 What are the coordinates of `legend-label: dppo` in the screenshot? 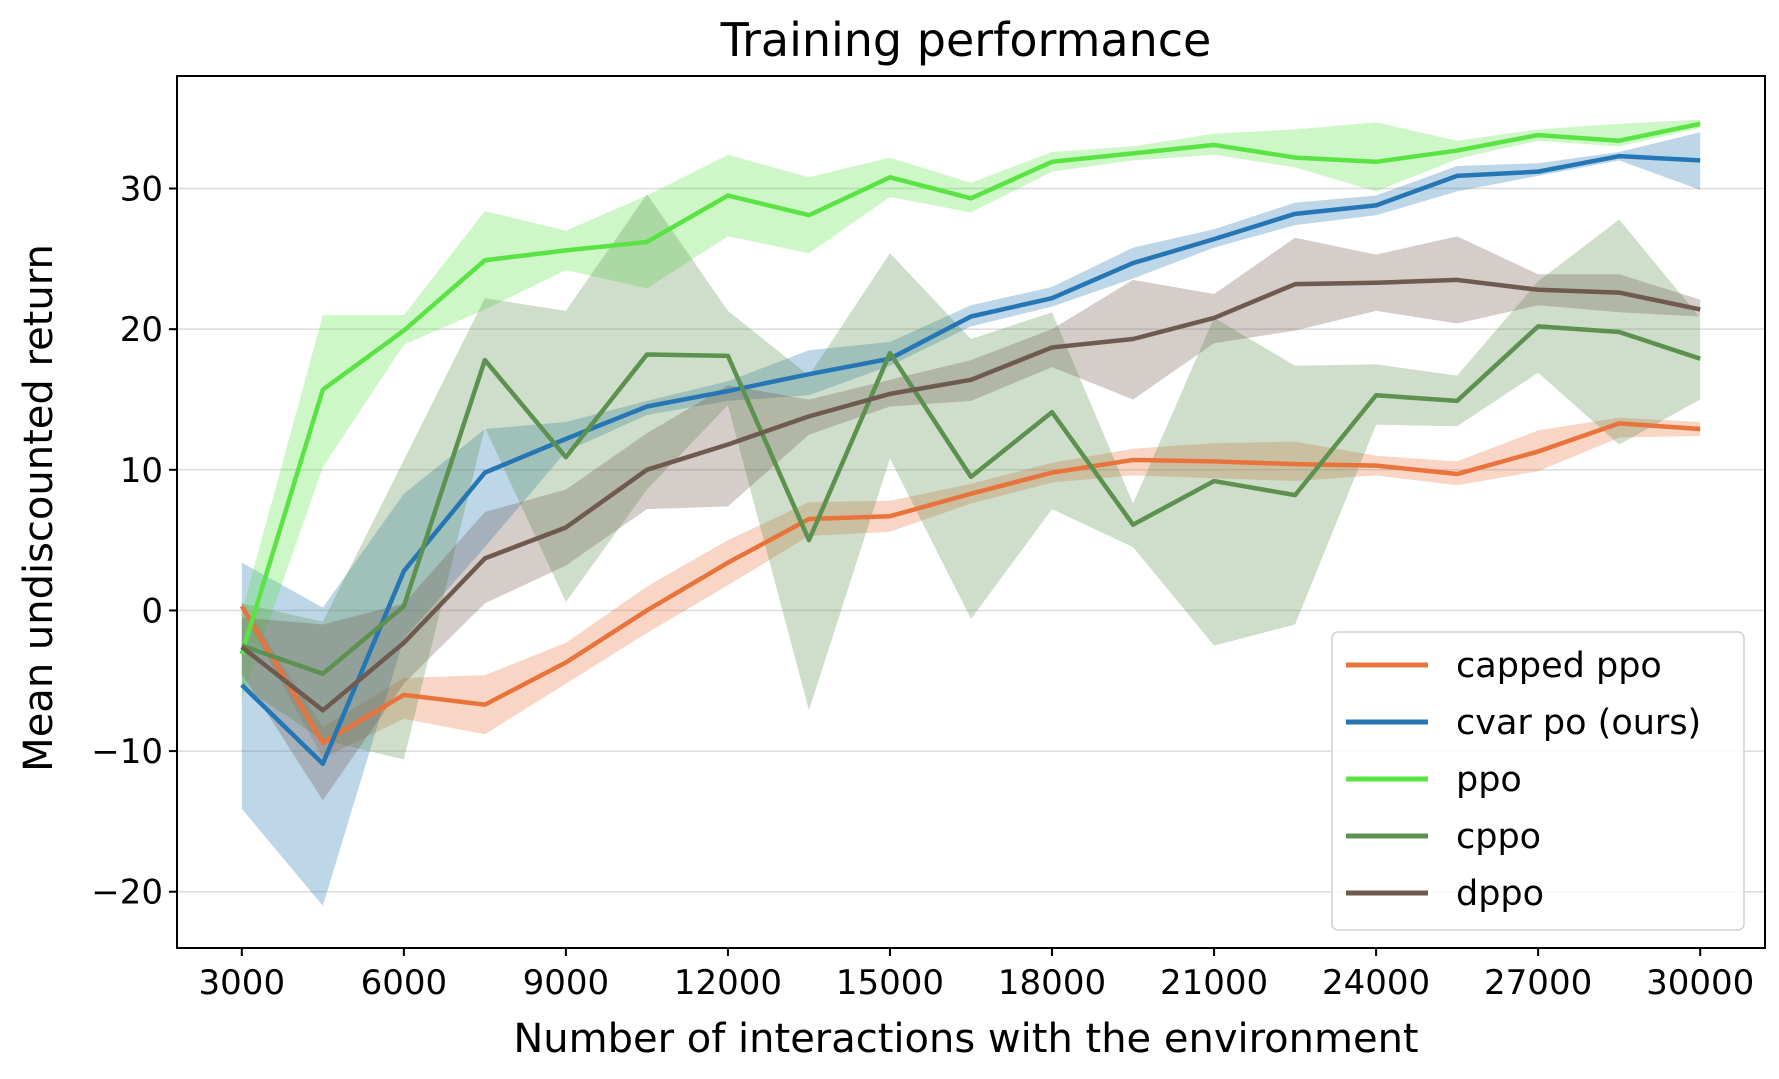 It's located at (1500, 894).